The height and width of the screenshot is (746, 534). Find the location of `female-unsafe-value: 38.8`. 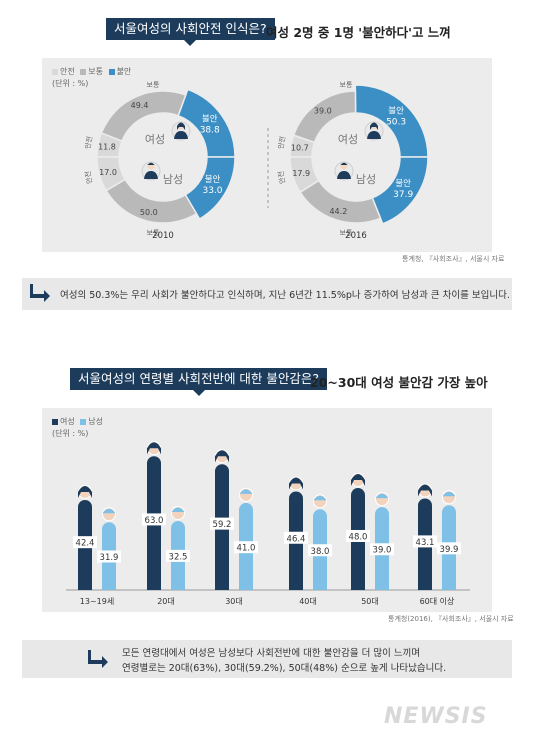

female-unsafe-value: 38.8 is located at coordinates (210, 130).